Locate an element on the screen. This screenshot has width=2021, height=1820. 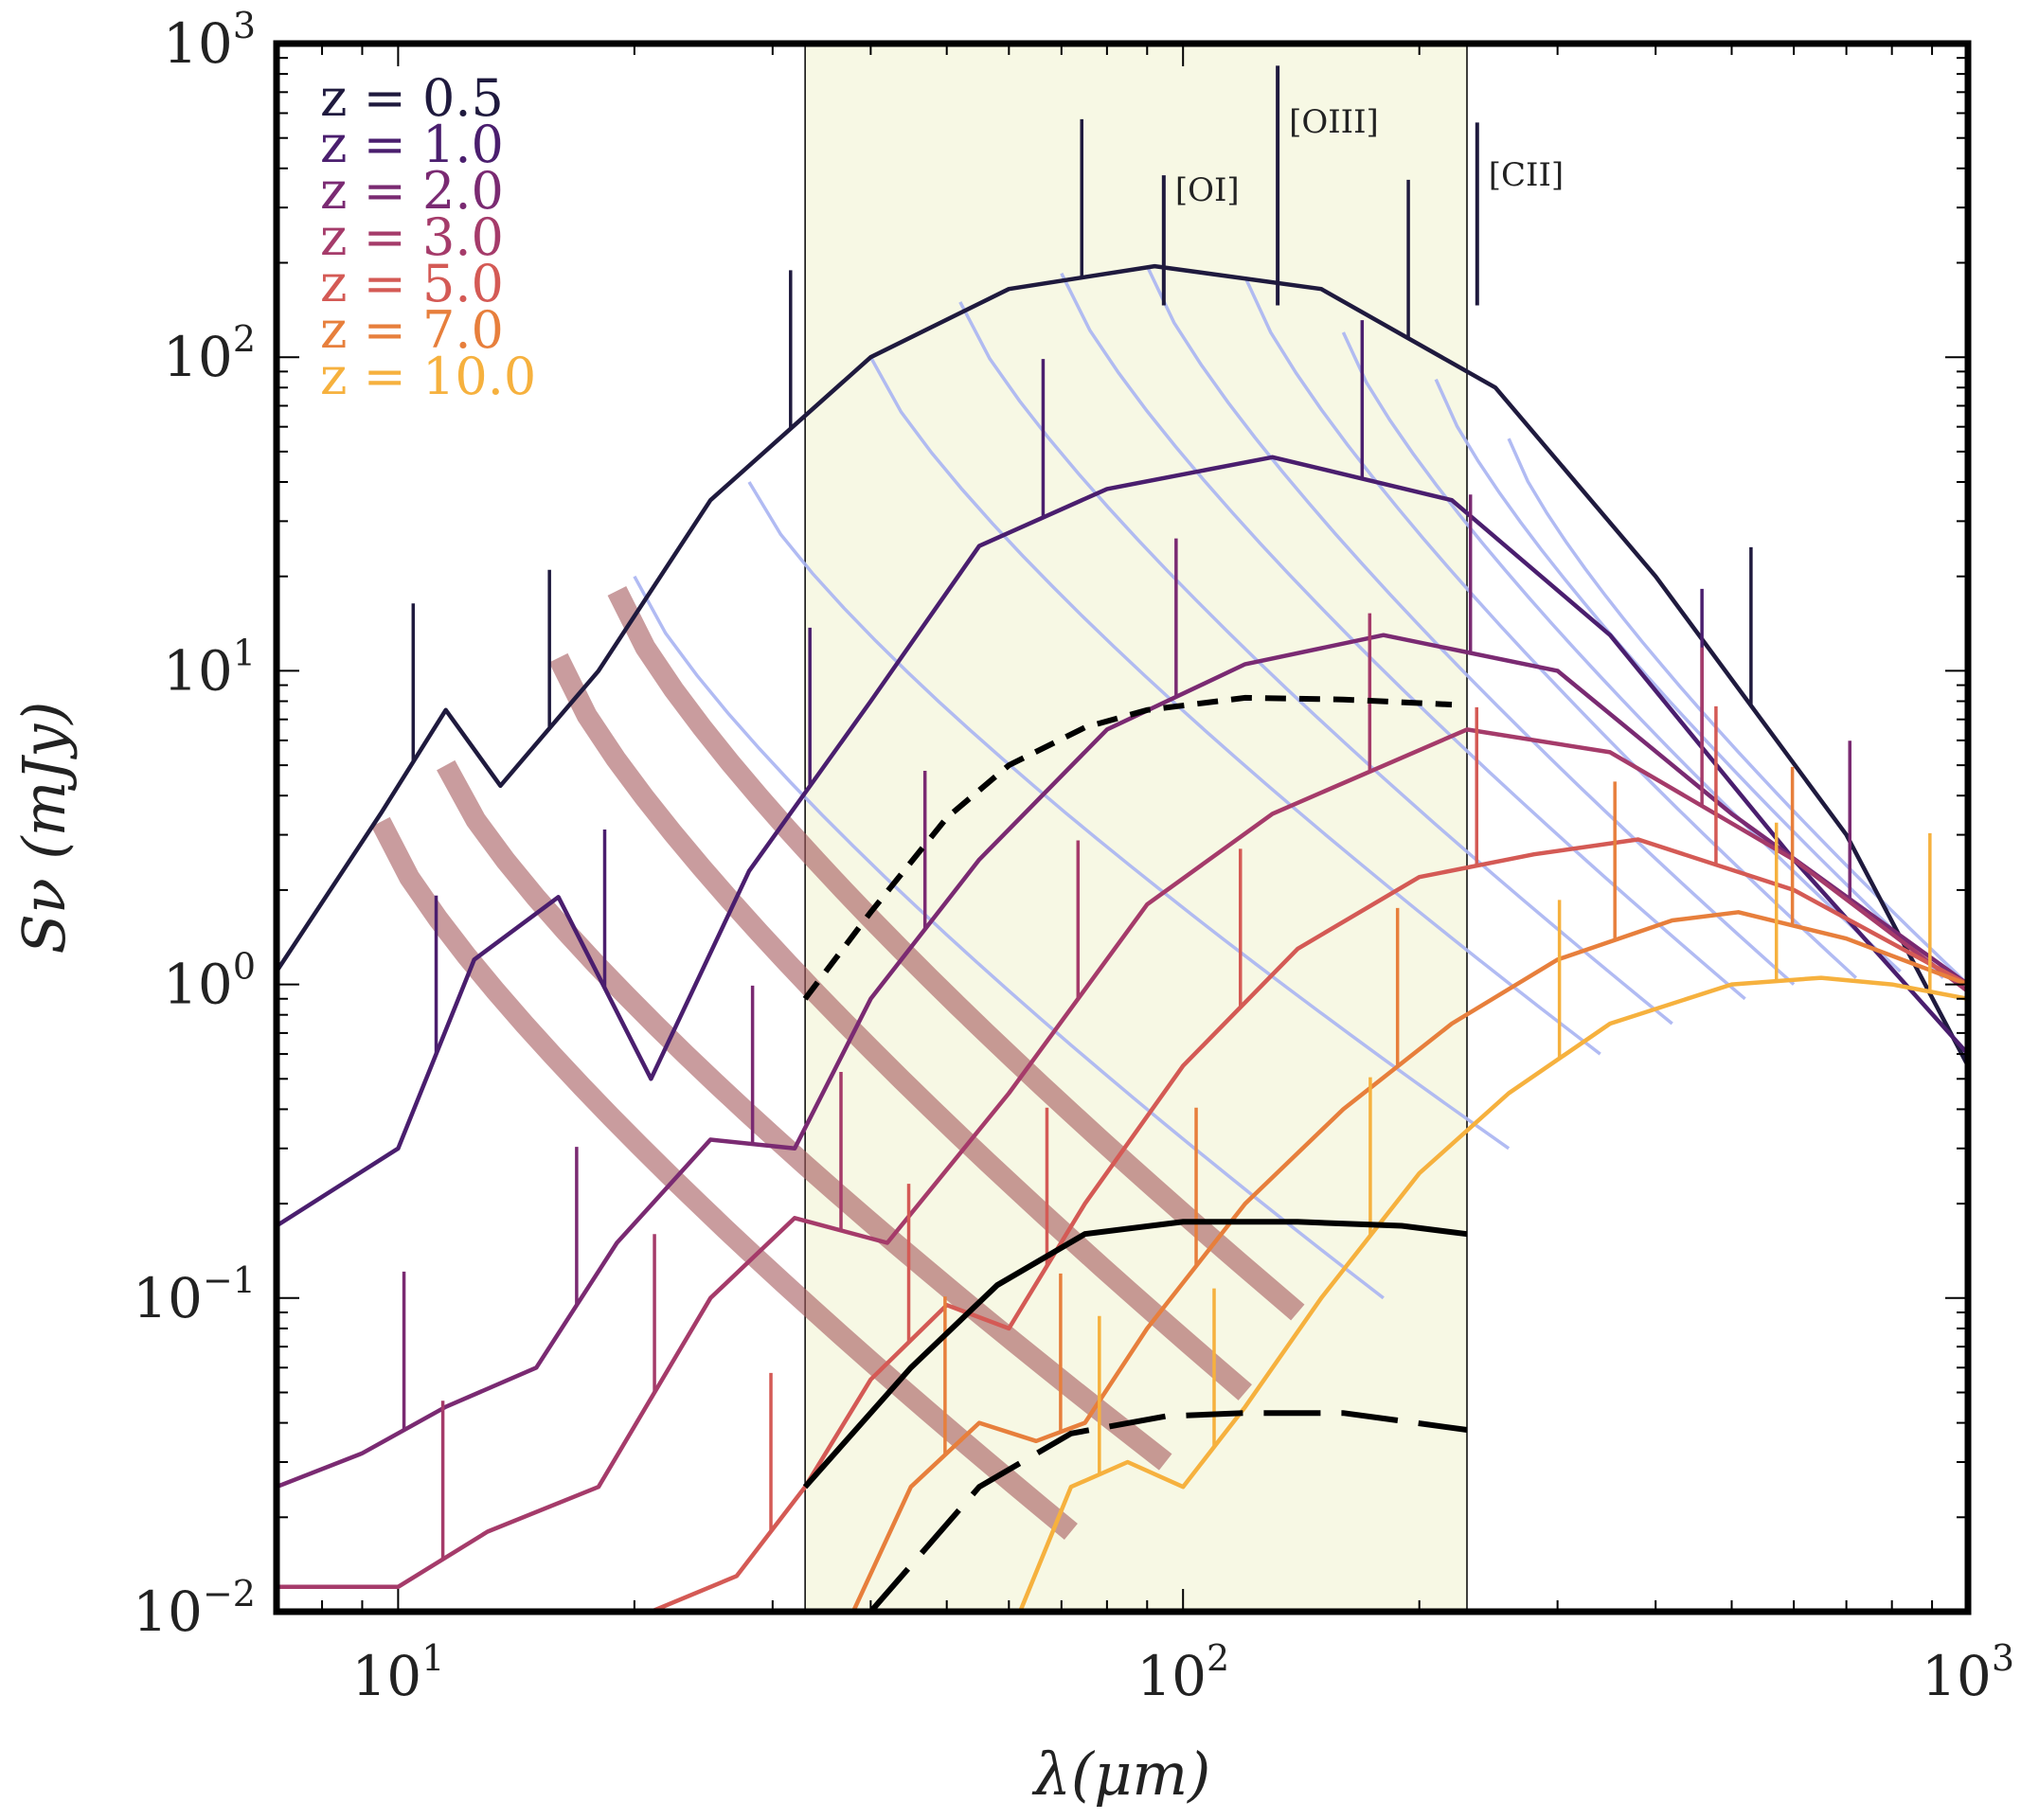
y-tick-label: 10¹ is located at coordinates (209, 668).